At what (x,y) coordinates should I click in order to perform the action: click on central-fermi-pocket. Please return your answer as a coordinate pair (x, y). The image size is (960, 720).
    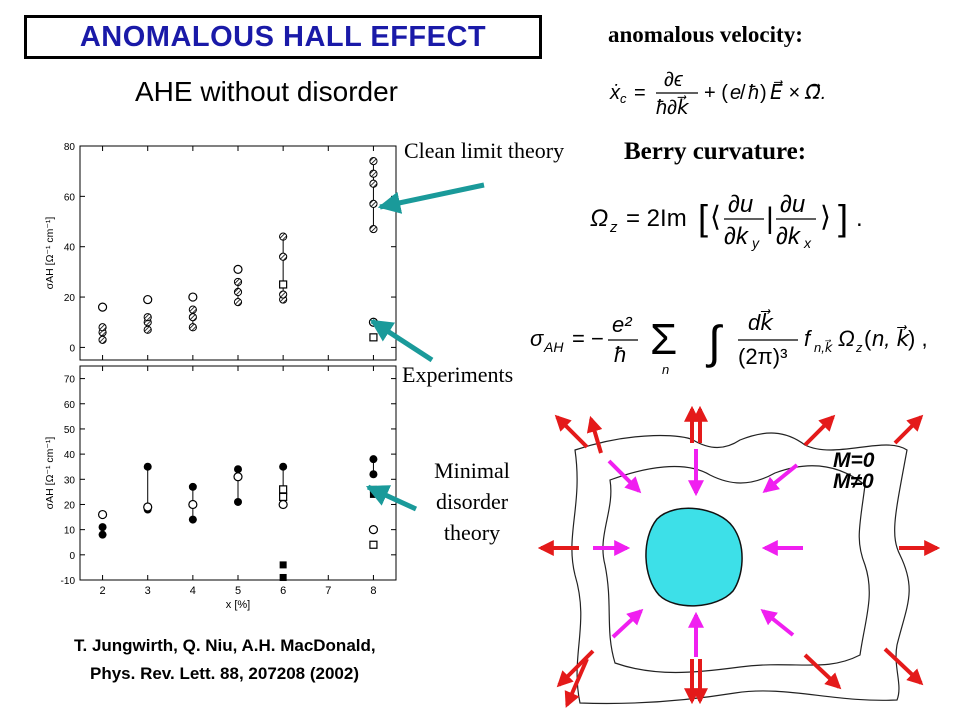
    Looking at the image, I should click on (694, 557).